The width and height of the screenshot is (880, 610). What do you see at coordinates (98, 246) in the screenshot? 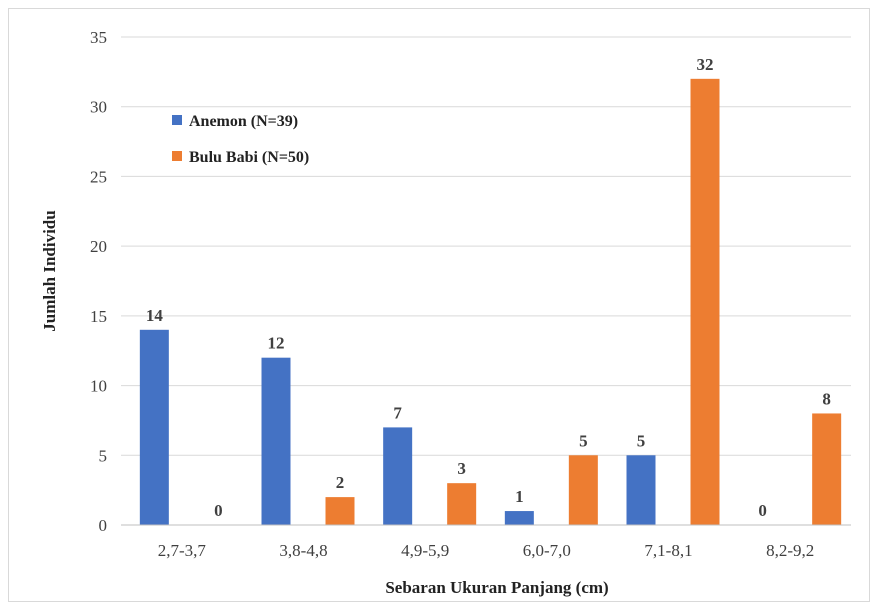
I see `y-tick-label-20: 20` at bounding box center [98, 246].